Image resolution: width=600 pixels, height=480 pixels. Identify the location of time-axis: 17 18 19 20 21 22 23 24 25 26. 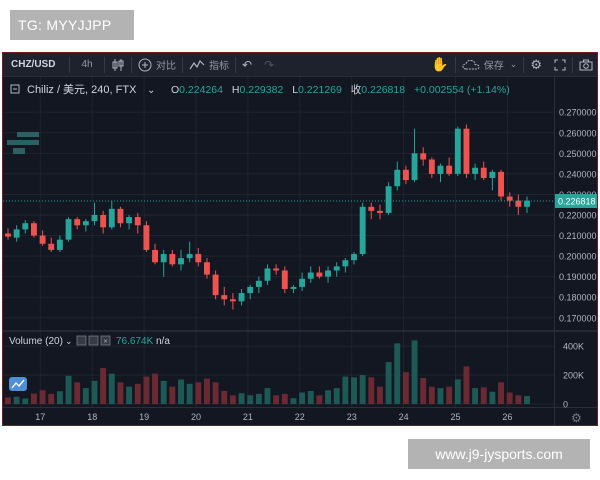
(273, 417).